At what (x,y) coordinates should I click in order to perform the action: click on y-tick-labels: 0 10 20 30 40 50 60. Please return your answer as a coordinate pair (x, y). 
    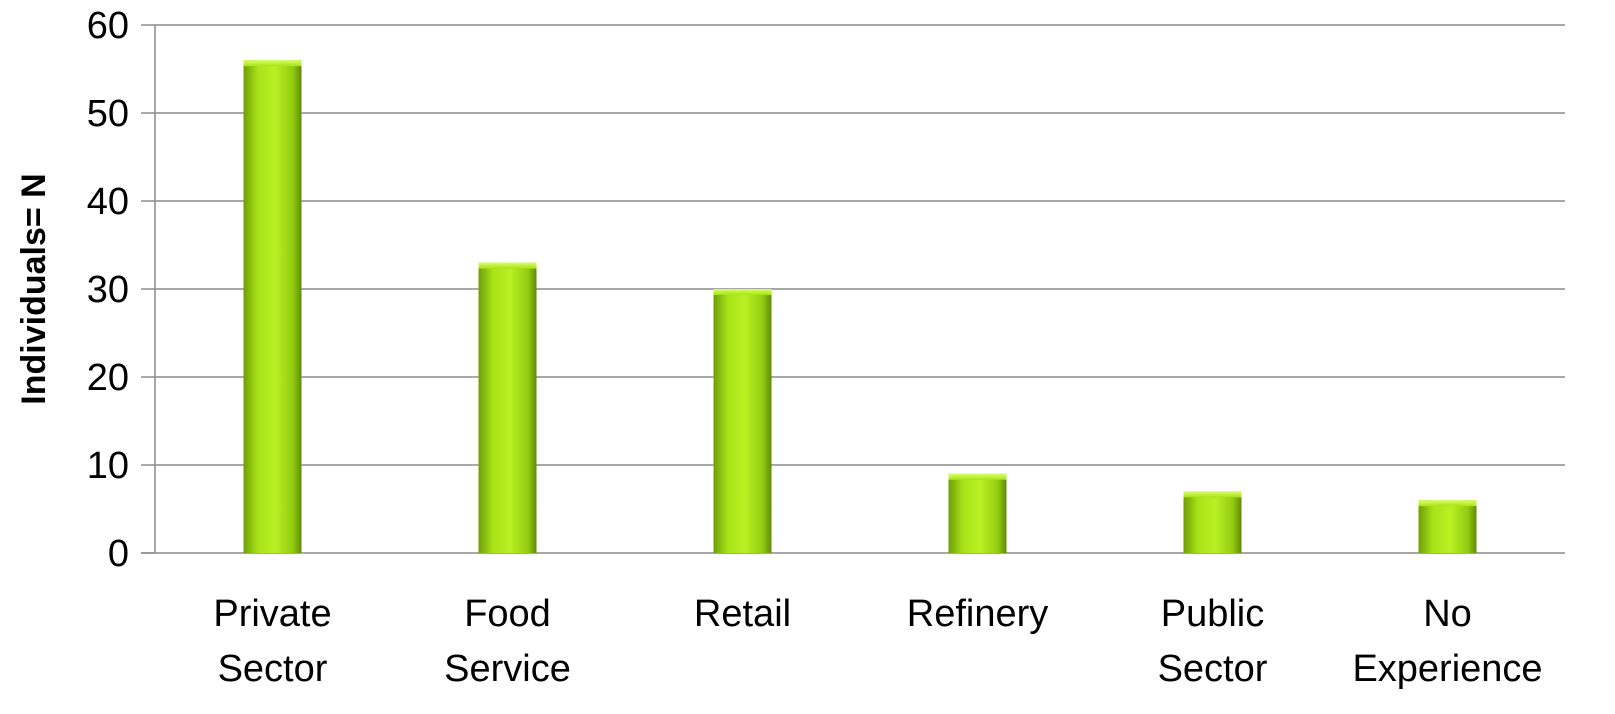
    Looking at the image, I should click on (108, 290).